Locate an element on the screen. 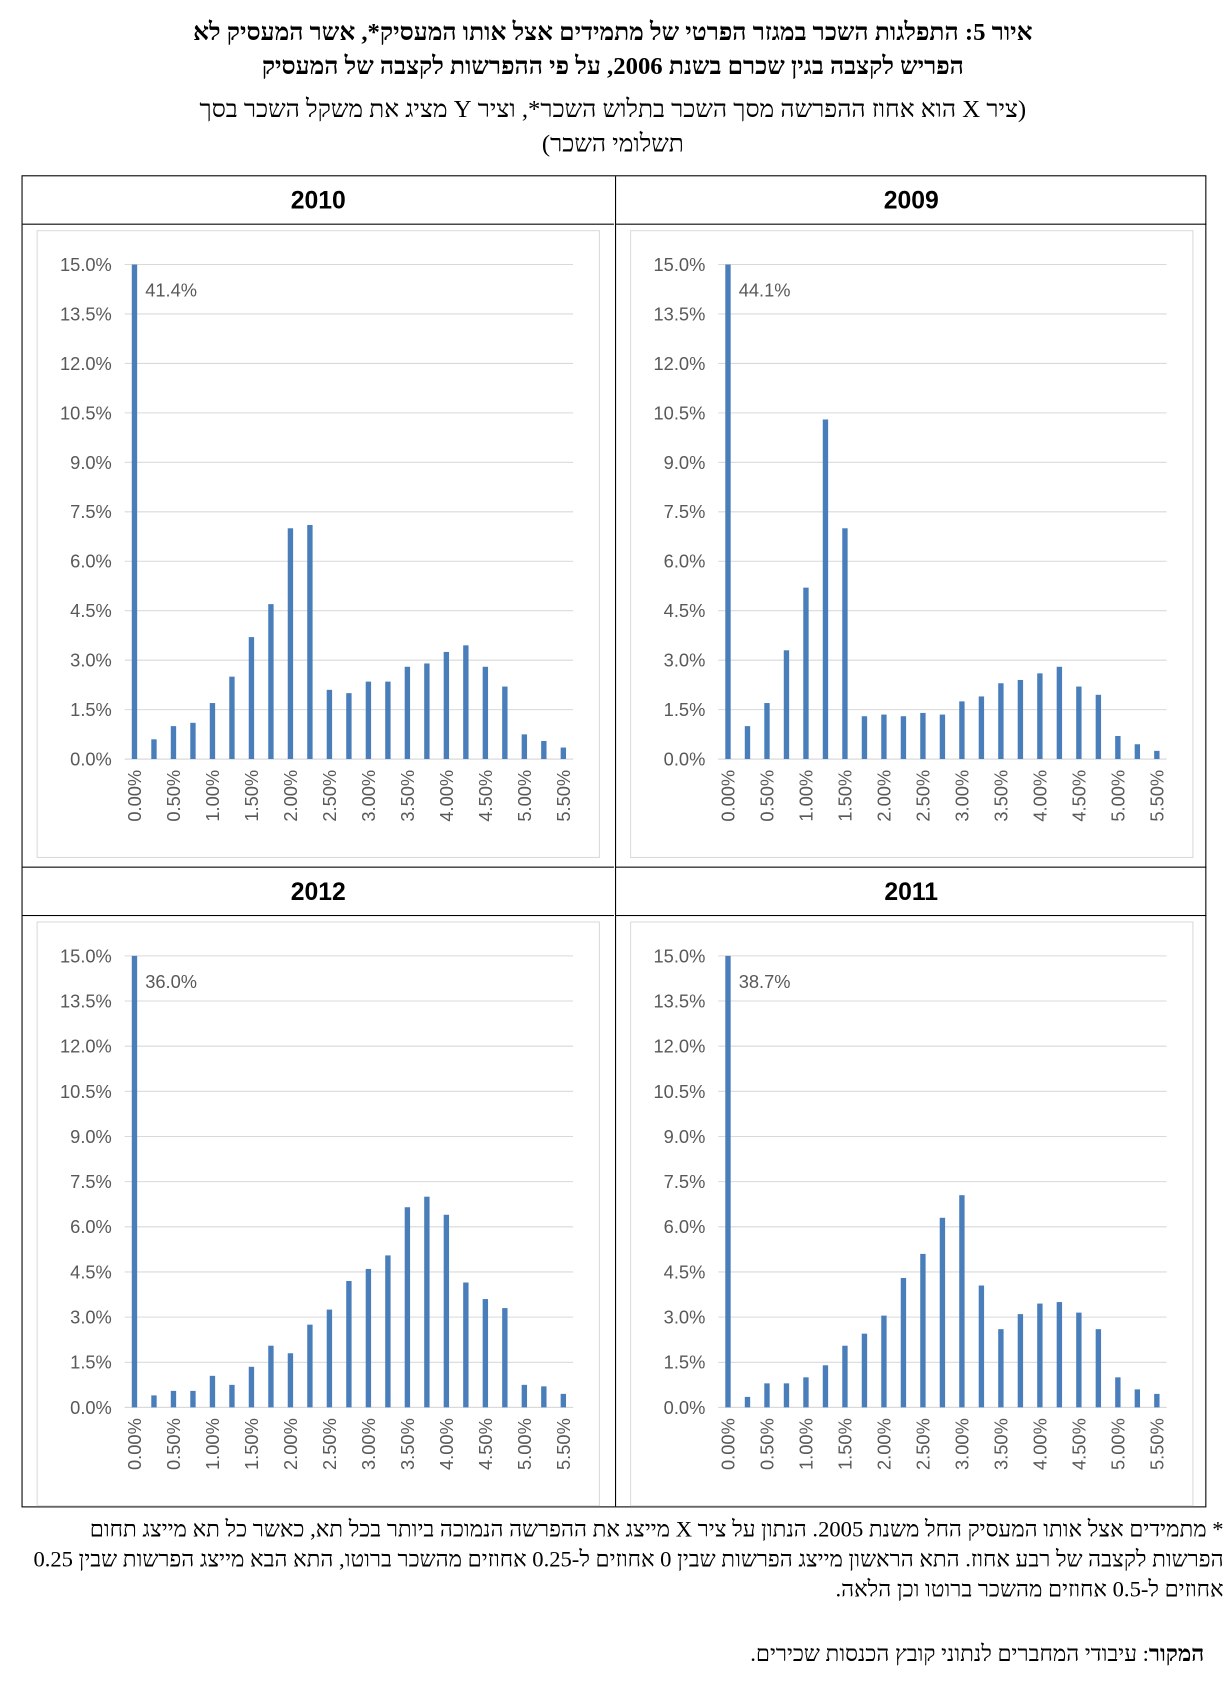  y-tick-label: 15.0% is located at coordinates (86, 955).